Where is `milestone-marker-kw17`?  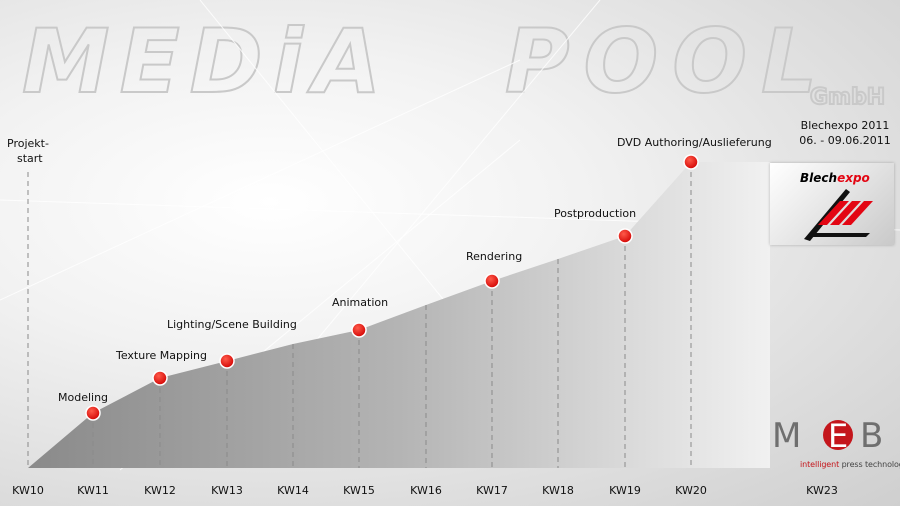 milestone-marker-kw17 is located at coordinates (492, 281).